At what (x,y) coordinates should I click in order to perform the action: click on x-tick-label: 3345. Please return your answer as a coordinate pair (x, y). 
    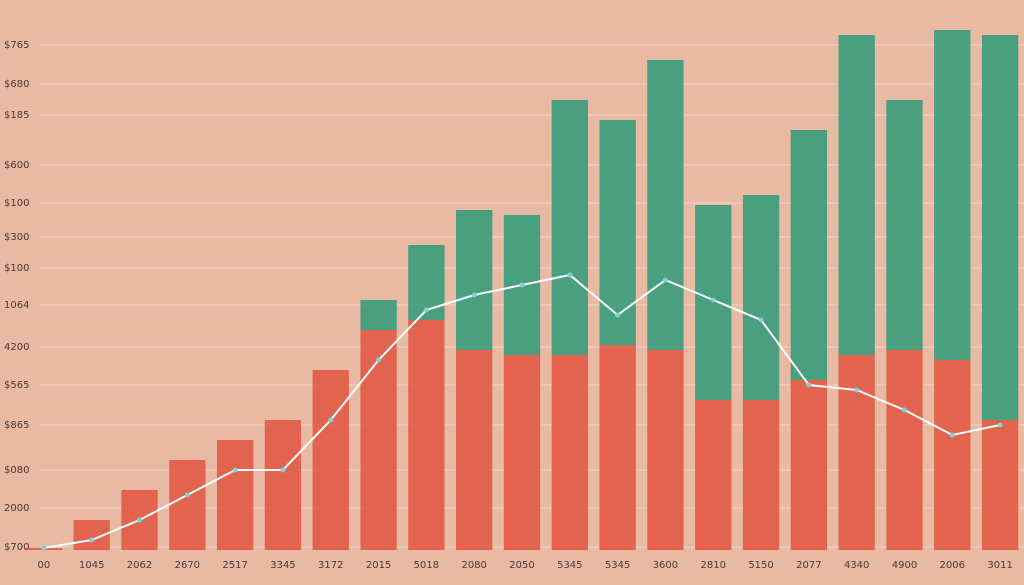
    Looking at the image, I should click on (282, 565).